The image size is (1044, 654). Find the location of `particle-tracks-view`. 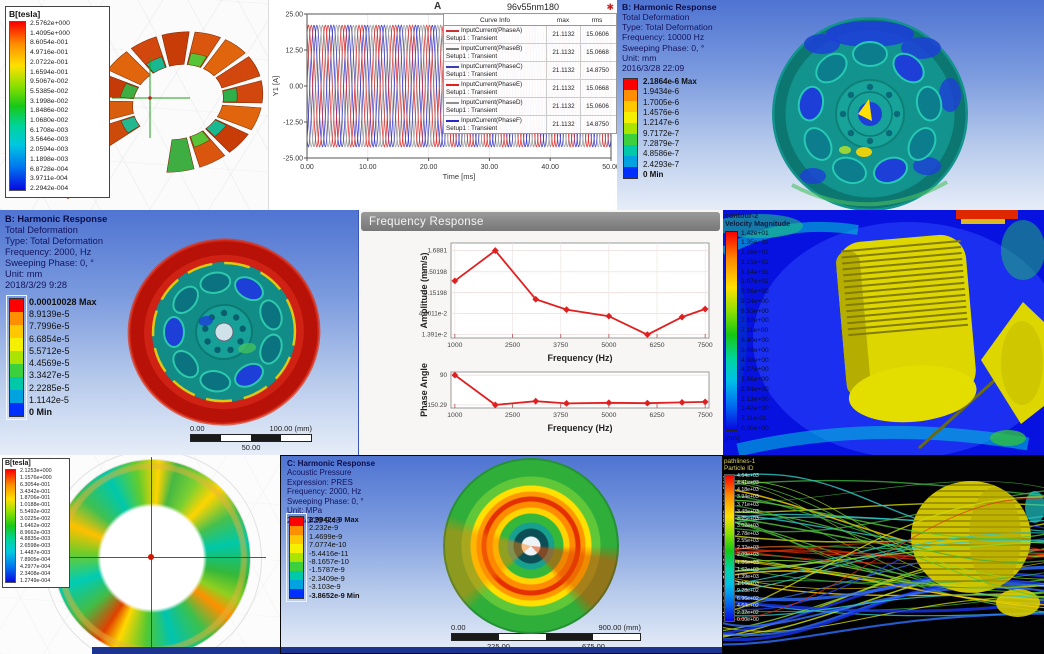

particle-tracks-view is located at coordinates (883, 554).